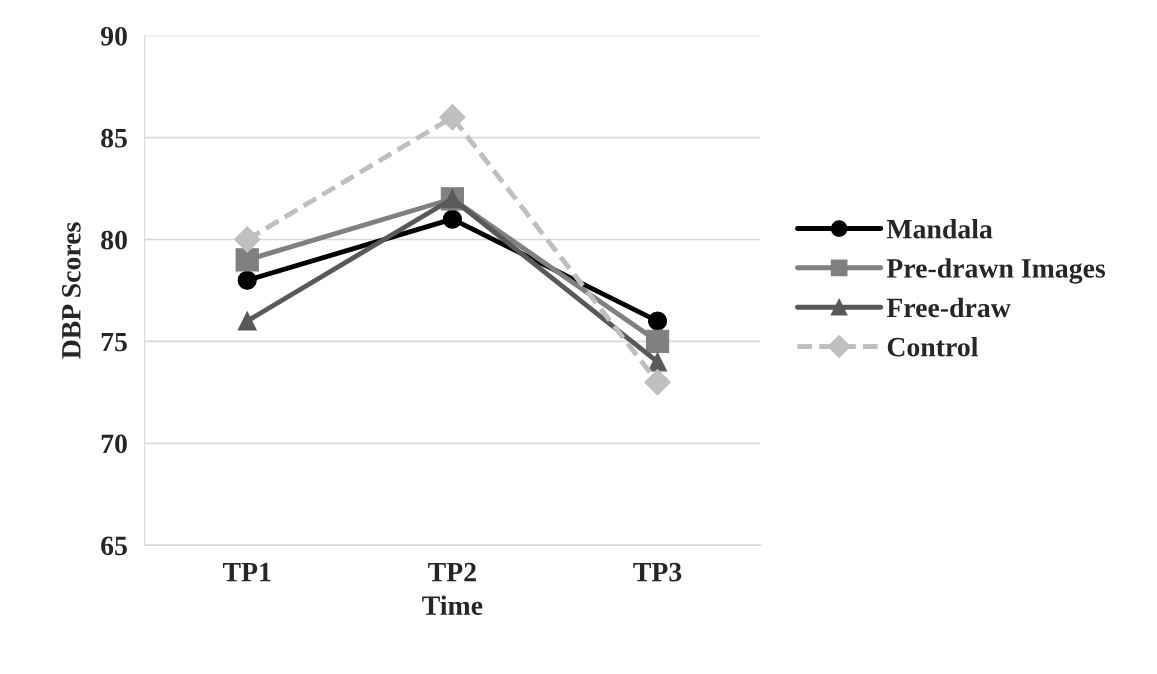  What do you see at coordinates (932, 346) in the screenshot?
I see `legend-label: Control` at bounding box center [932, 346].